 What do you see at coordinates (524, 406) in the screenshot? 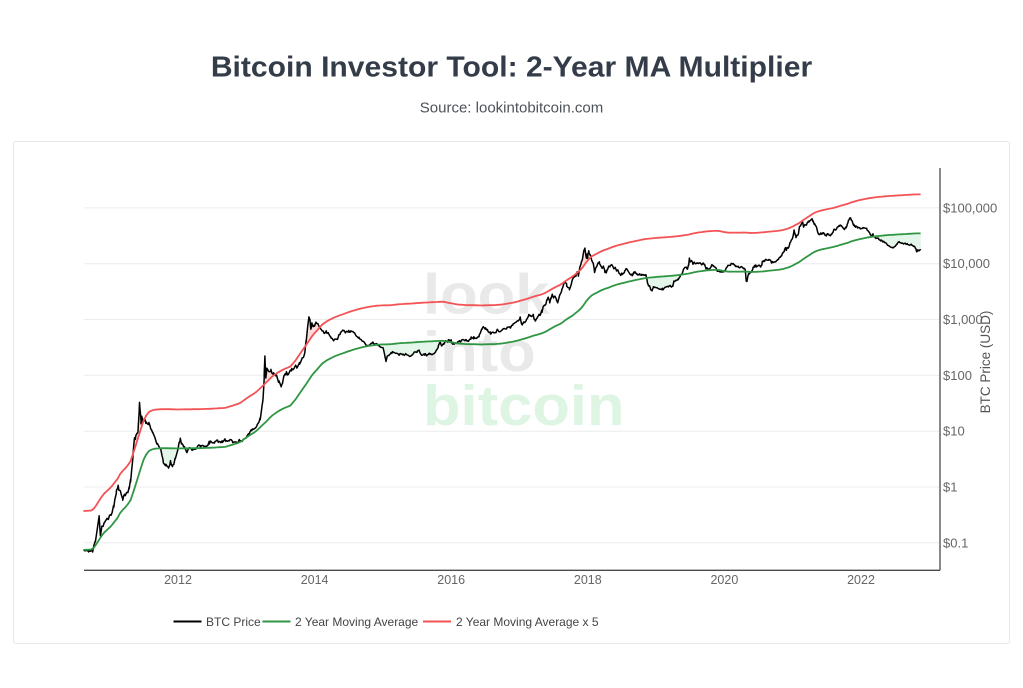
I see `svg-text: bitcoin` at bounding box center [524, 406].